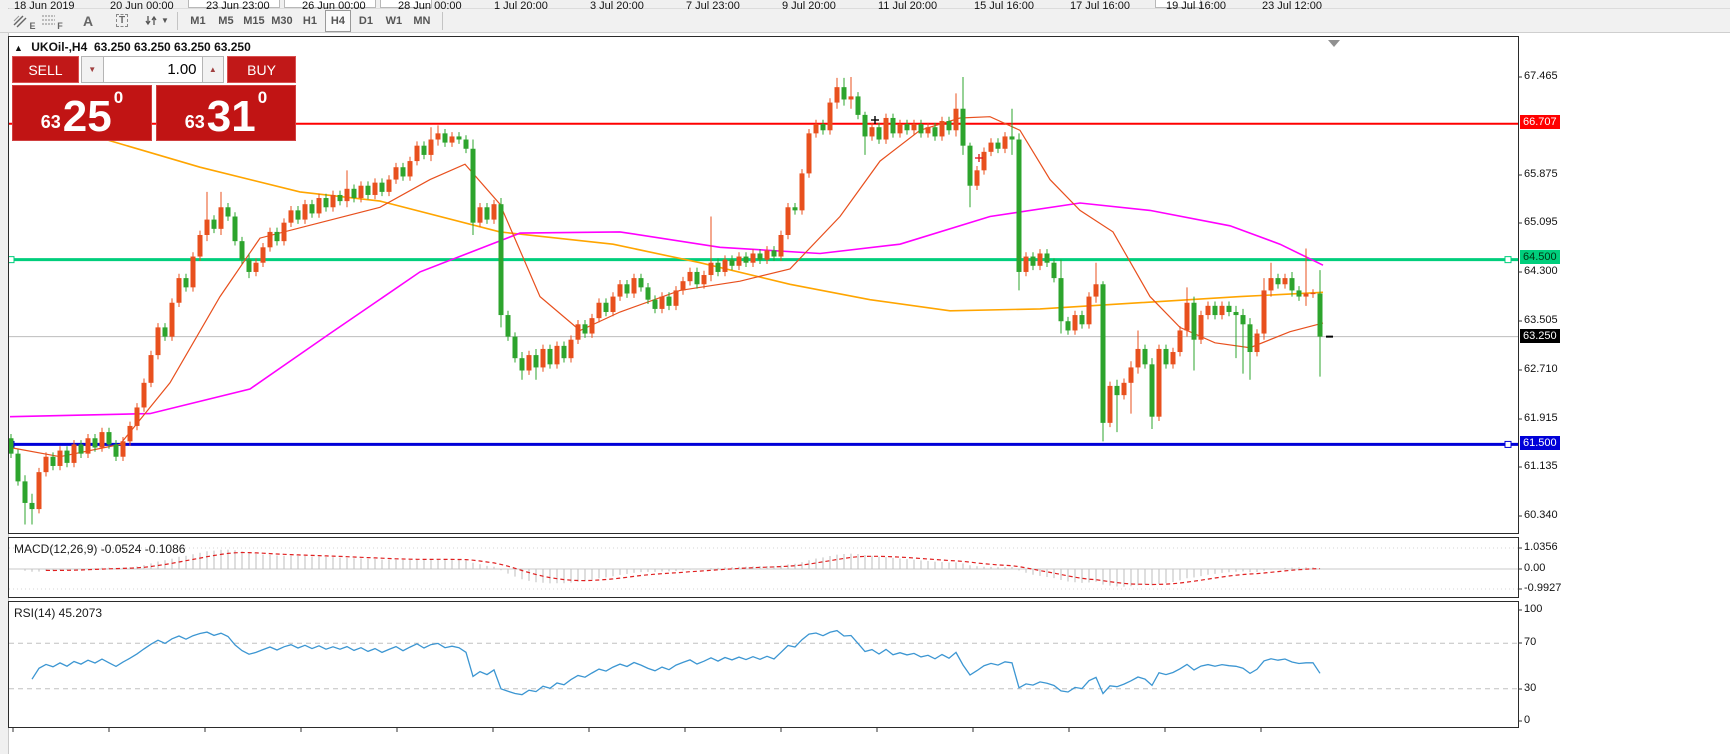 This screenshot has width=1730, height=754. I want to click on sell-price-tile: 63 25 0, so click(82, 113).